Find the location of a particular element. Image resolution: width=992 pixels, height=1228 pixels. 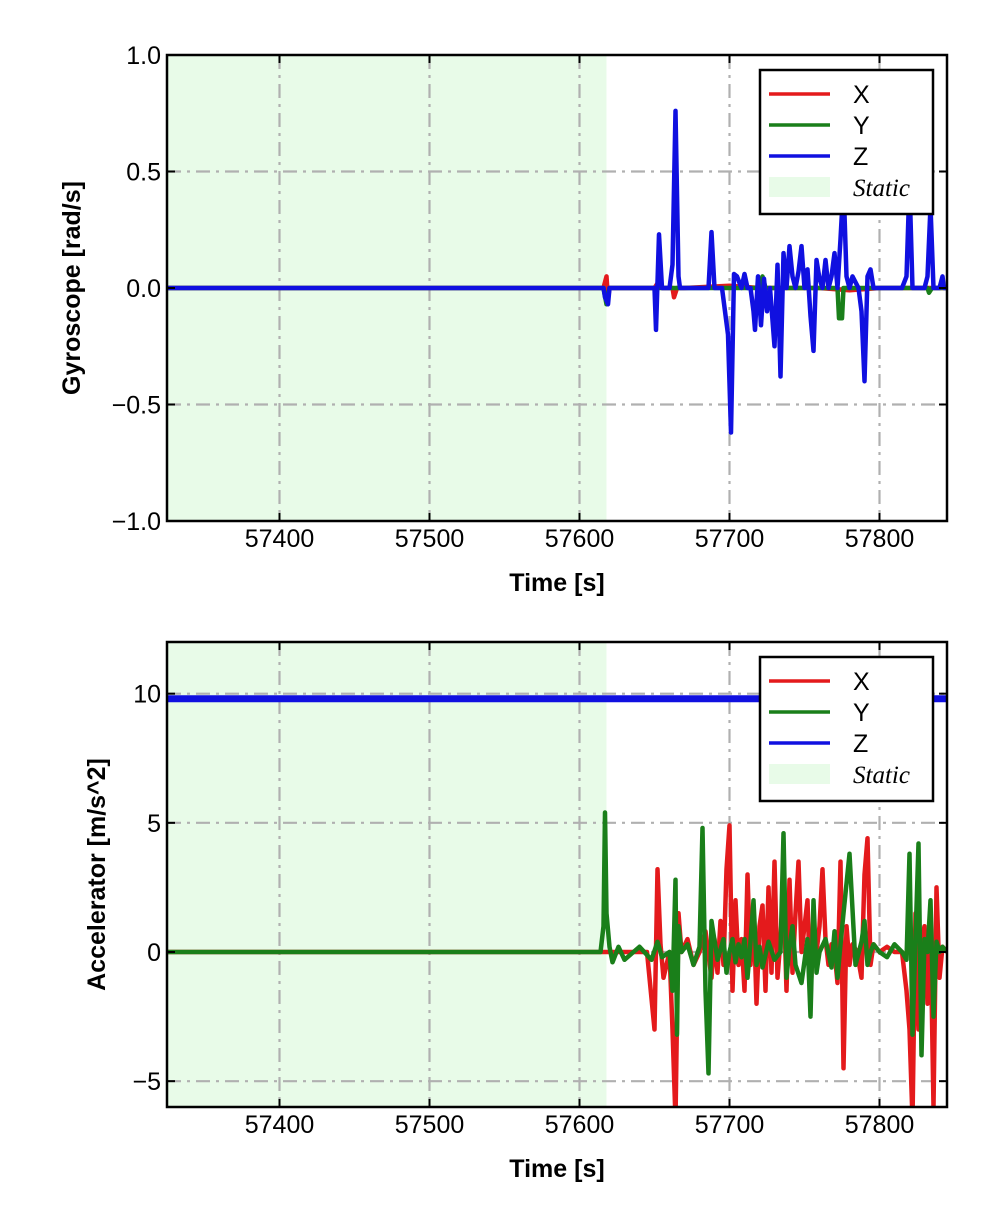

y-tick-label: −1.0 is located at coordinates (136, 522).